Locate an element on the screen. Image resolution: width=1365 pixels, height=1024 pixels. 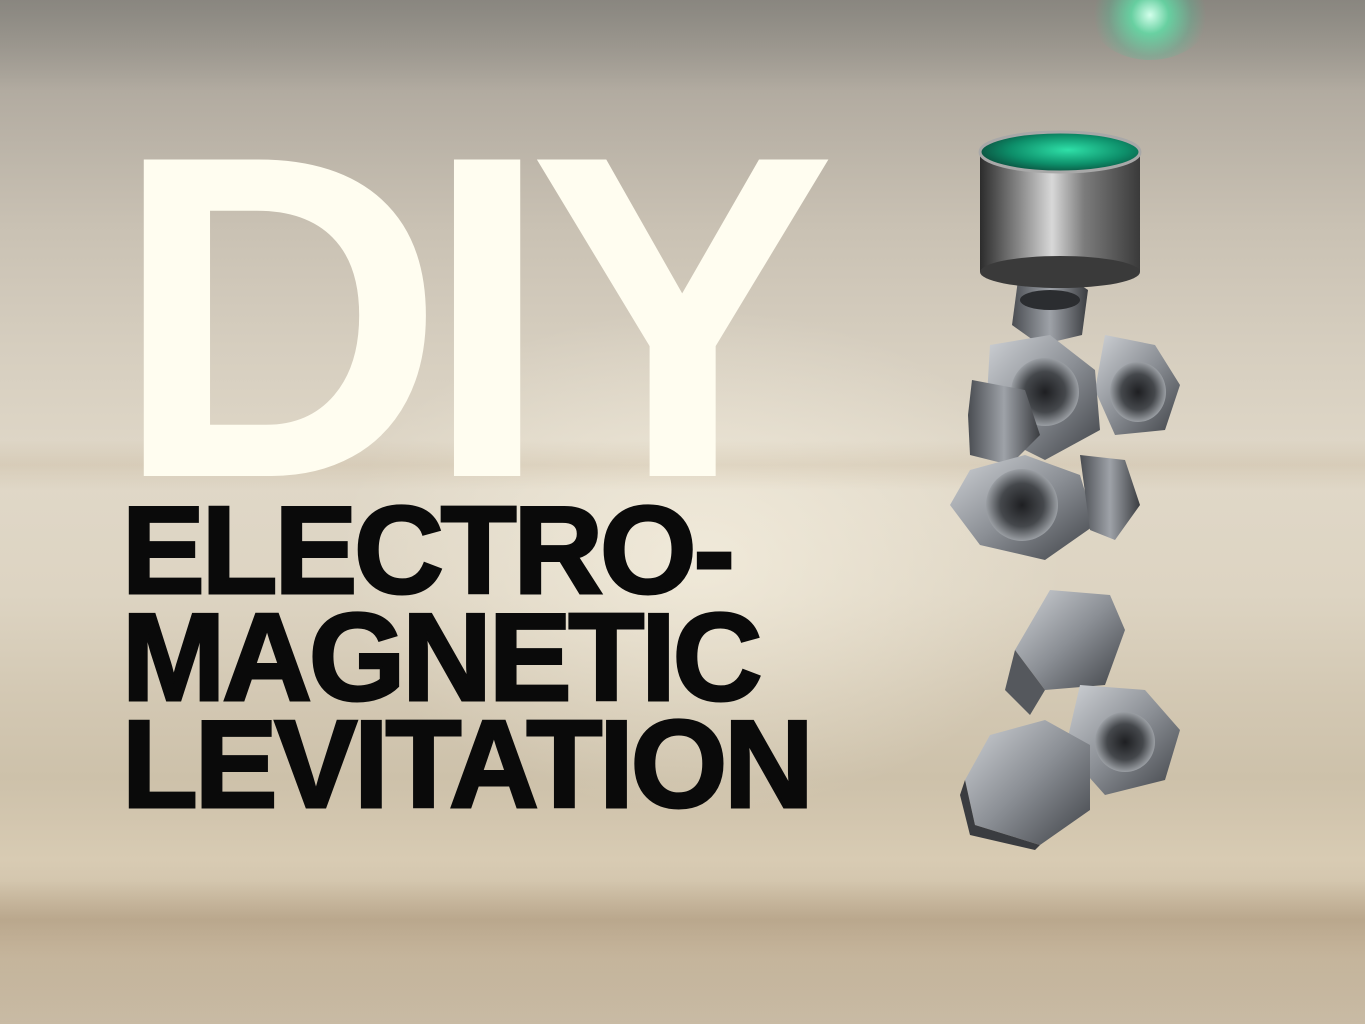
background-foot-band is located at coordinates (682, 992).